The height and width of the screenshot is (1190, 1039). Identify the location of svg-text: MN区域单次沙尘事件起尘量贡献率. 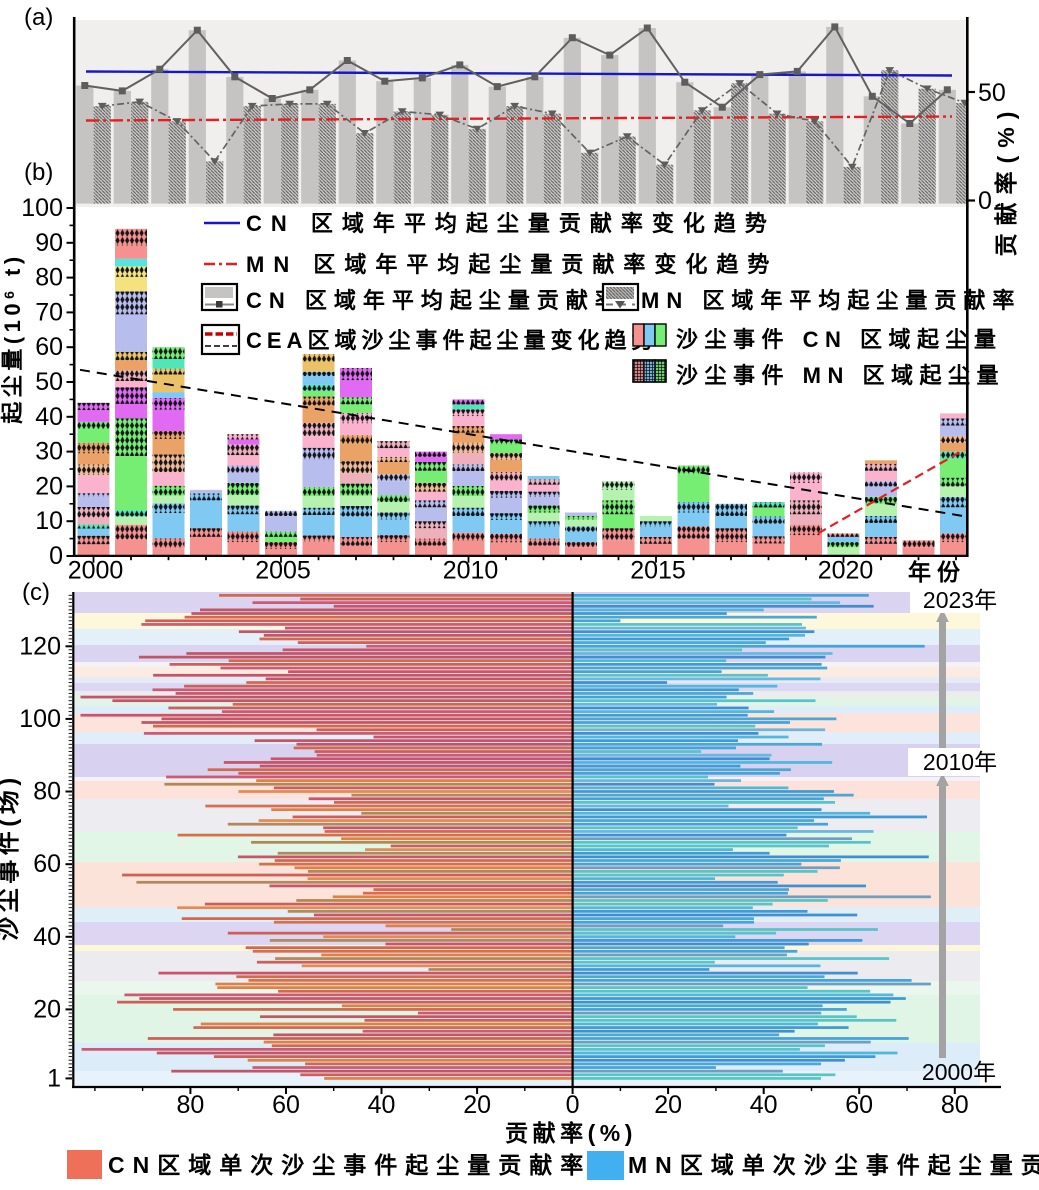
(833, 1165).